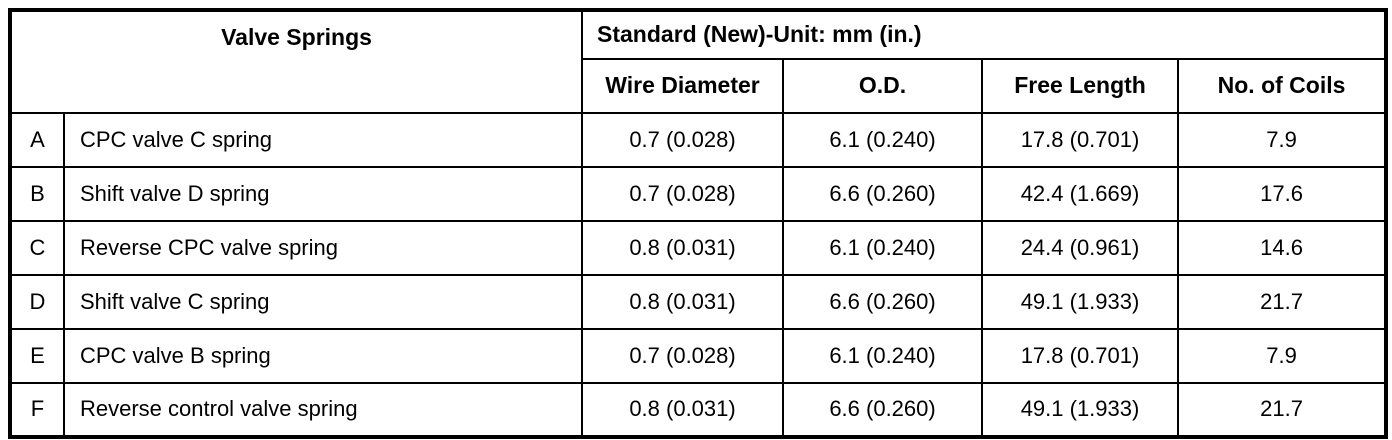 The width and height of the screenshot is (1392, 440). Describe the element at coordinates (37, 194) in the screenshot. I see `row-letter: B` at that location.